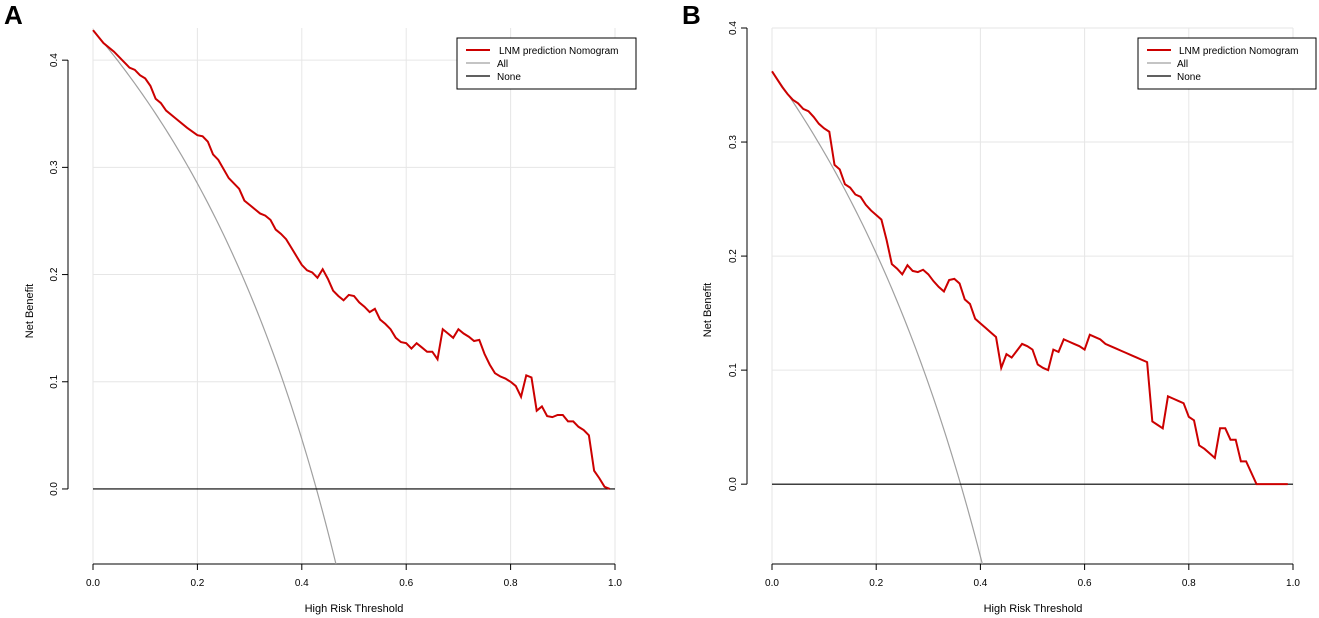 This screenshot has width=1319, height=618. I want to click on treat-all-line, so click(877, 317).